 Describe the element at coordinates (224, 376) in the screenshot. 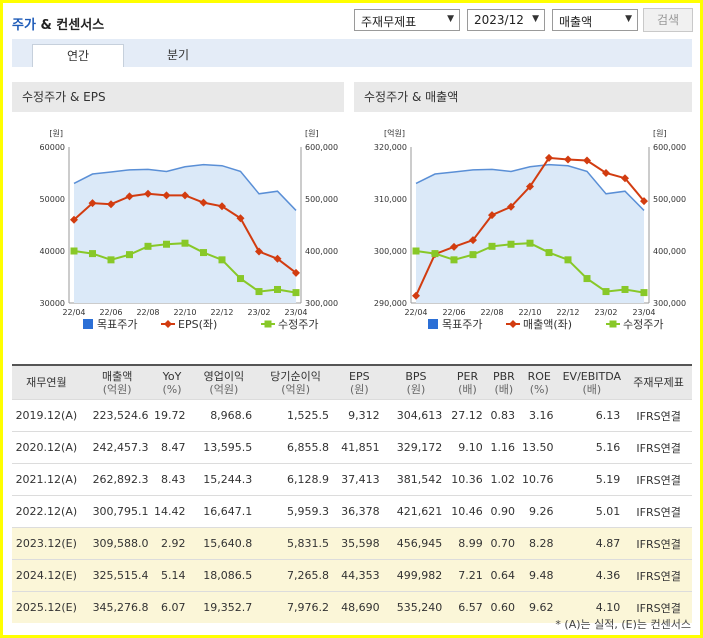

I see `column-header-label: 영업이익` at that location.